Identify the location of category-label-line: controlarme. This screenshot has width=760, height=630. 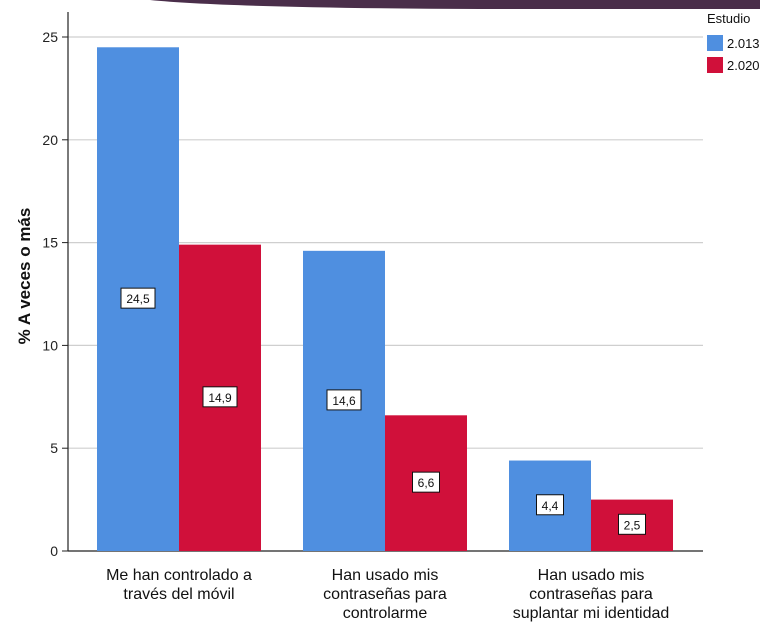
(385, 613).